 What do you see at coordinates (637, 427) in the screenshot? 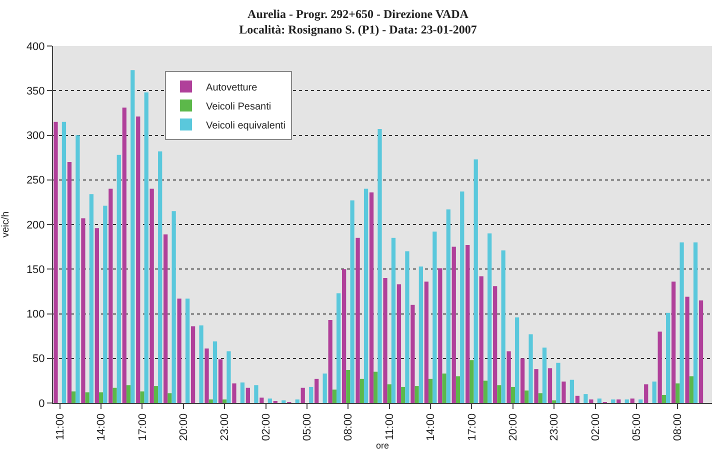
I see `x-tick-label: 05:00` at bounding box center [637, 427].